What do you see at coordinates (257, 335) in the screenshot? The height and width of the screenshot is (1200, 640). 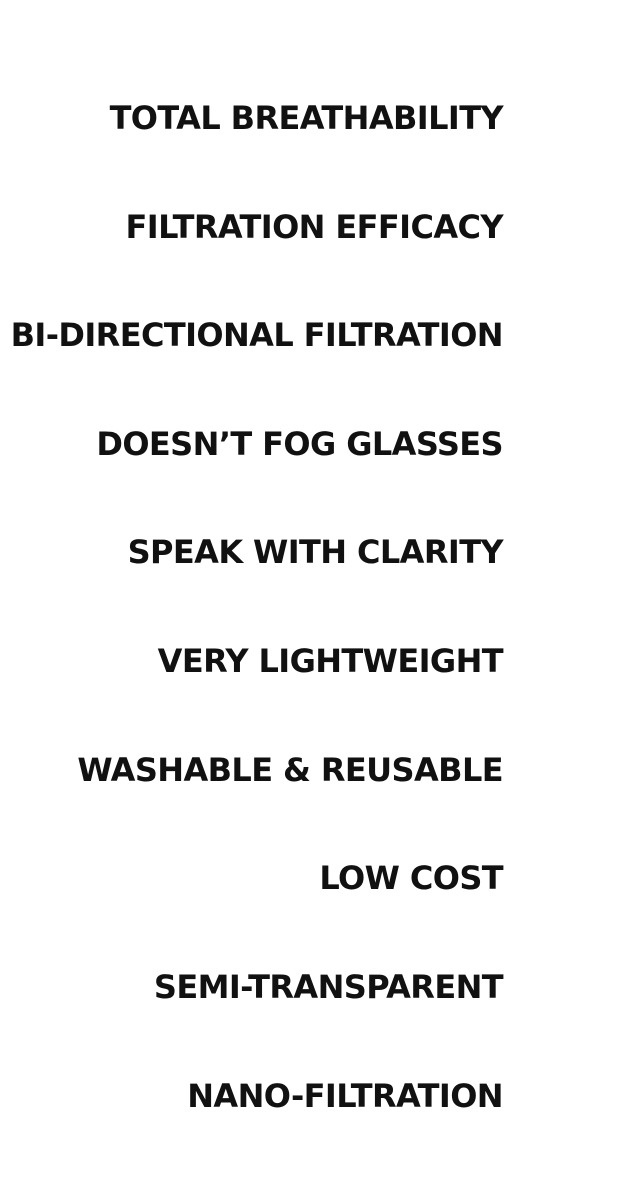 I see `feature-bi-directional-filtration: BI-DIRECTIONAL FILTRATION` at bounding box center [257, 335].